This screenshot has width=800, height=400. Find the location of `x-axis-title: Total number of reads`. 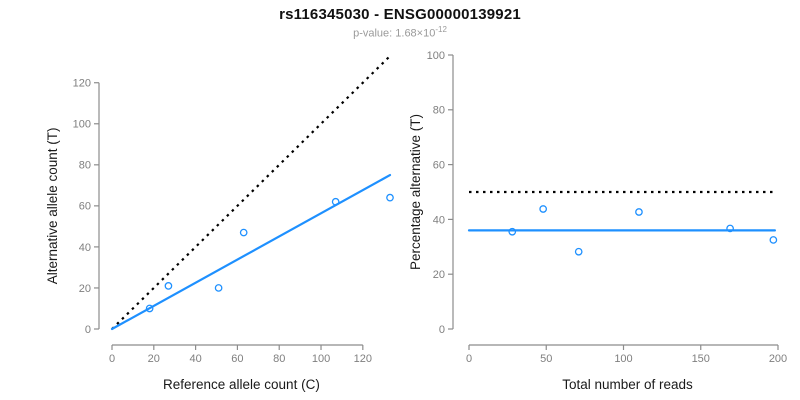

x-axis-title: Total number of reads is located at coordinates (627, 384).